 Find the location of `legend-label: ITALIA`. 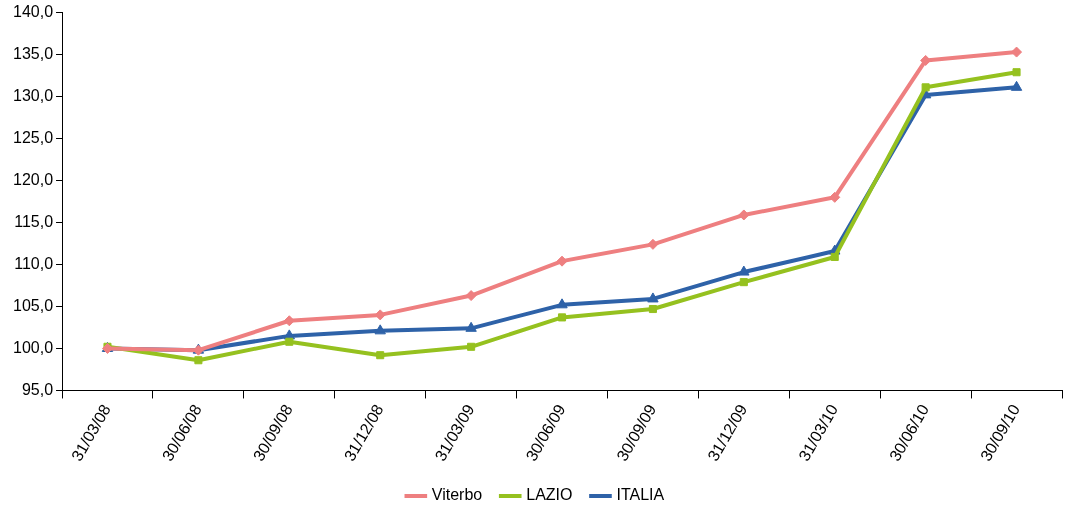

legend-label: ITALIA is located at coordinates (640, 495).